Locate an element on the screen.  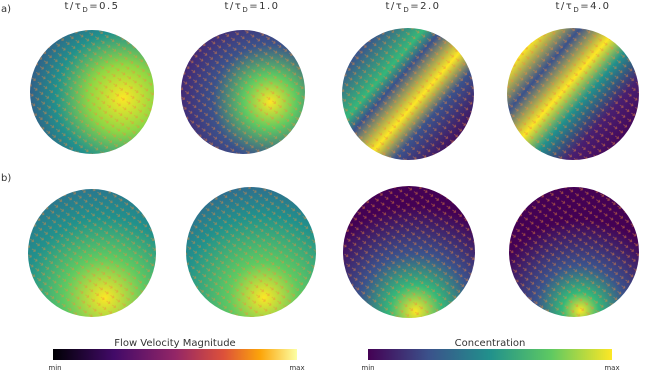
title-value: =0.5 is located at coordinates (104, 6).